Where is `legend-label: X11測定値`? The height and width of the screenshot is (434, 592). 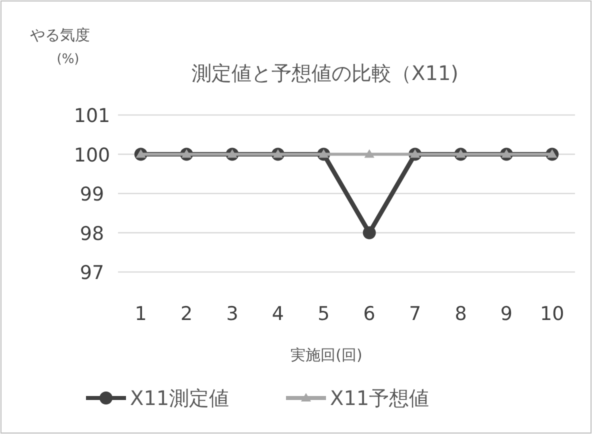
legend-label: X11測定値 is located at coordinates (180, 398).